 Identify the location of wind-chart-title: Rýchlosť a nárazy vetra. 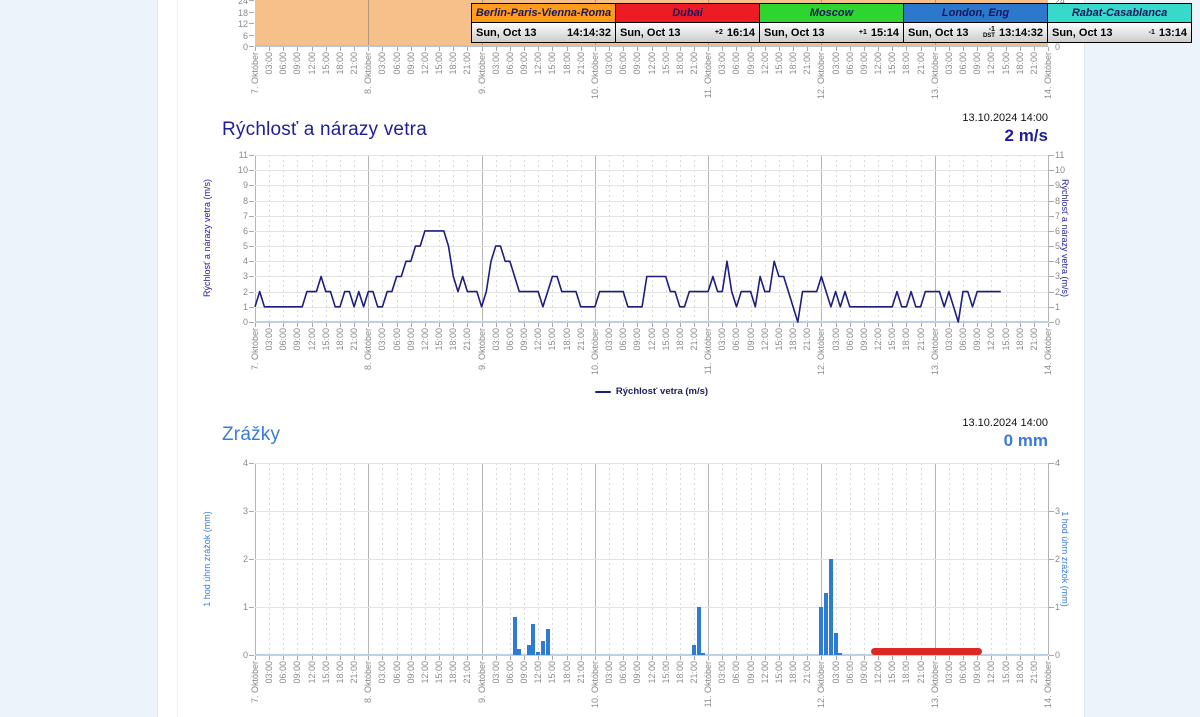
(324, 129).